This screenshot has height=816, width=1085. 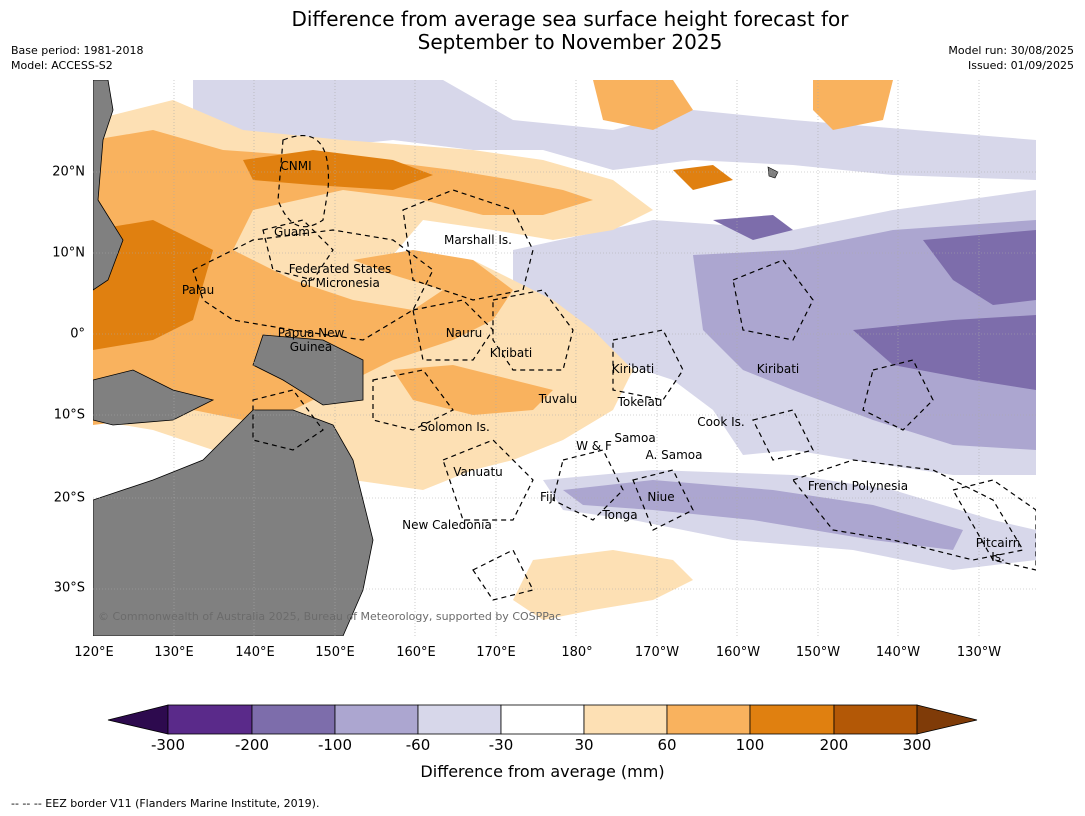 I want to click on anomaly-pos-dark-north, so click(x=338, y=170).